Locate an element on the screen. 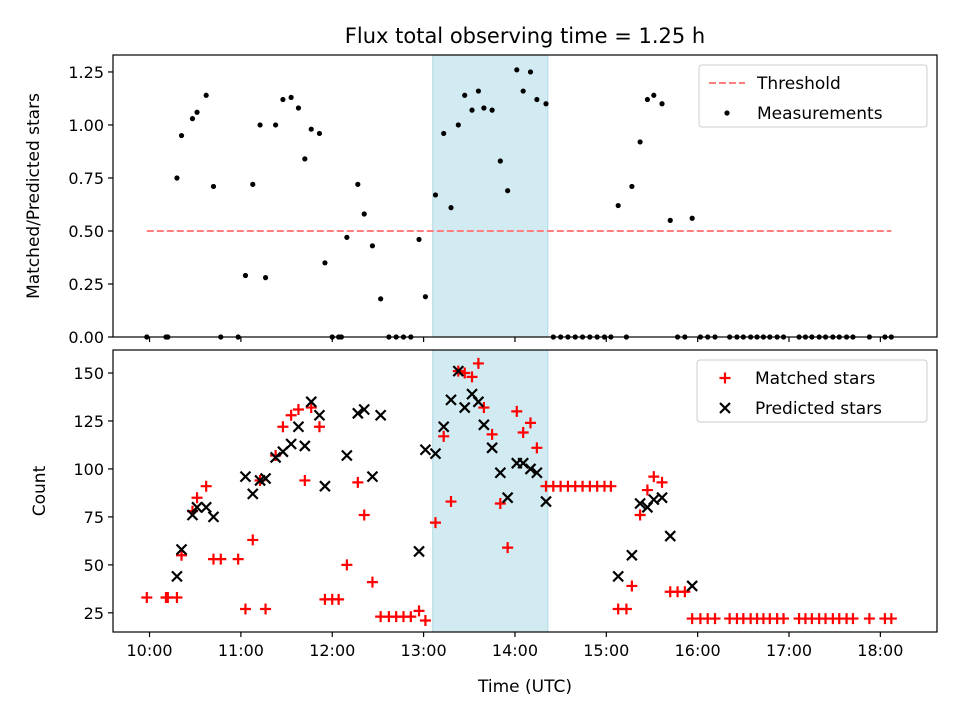 The image size is (960, 720). y-tick-label: 1.00 is located at coordinates (86, 125).